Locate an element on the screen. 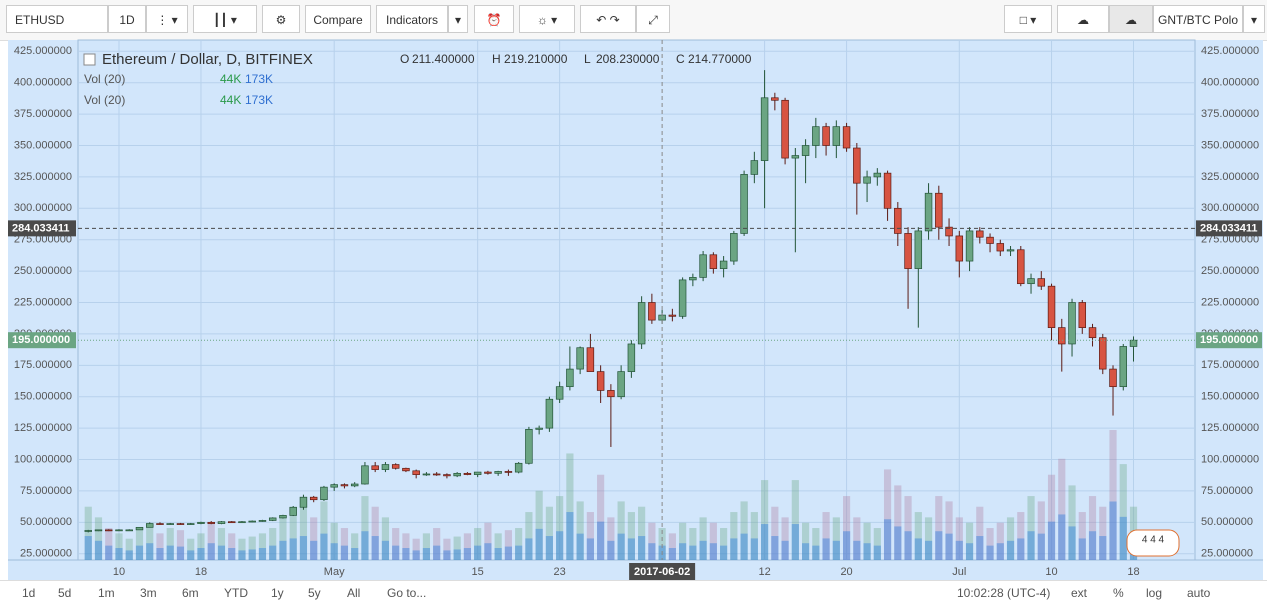  crosshair-label: 2017-06-02 is located at coordinates (662, 572).